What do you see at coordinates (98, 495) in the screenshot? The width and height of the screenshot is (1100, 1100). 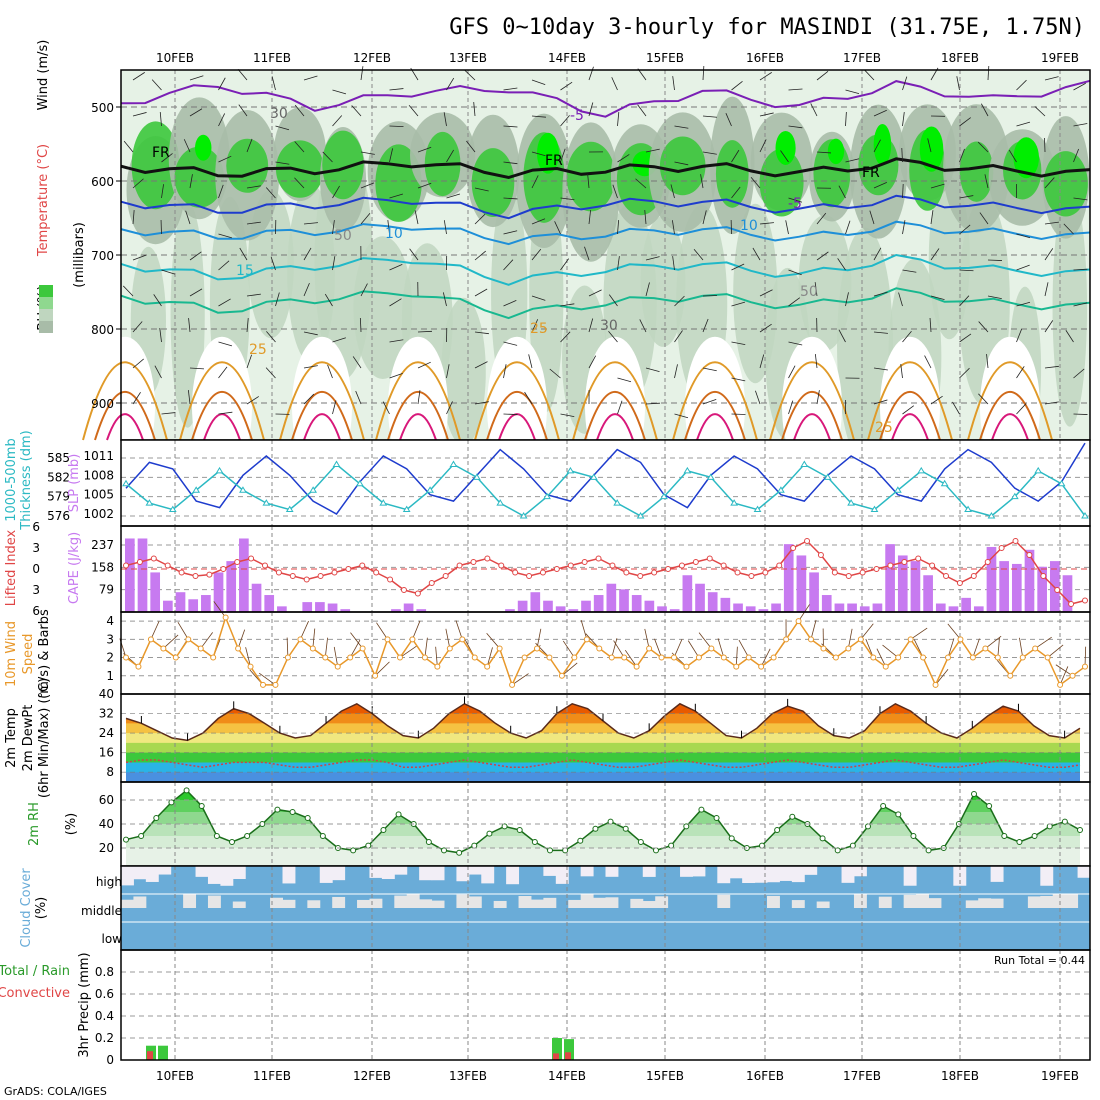 I see `slp-tick-label: 1005` at bounding box center [98, 495].